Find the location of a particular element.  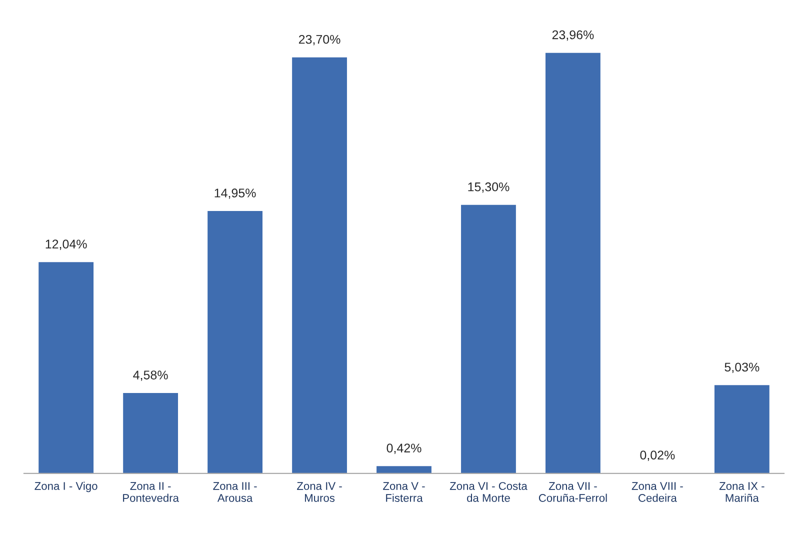

data-label: 23,96% is located at coordinates (573, 35).